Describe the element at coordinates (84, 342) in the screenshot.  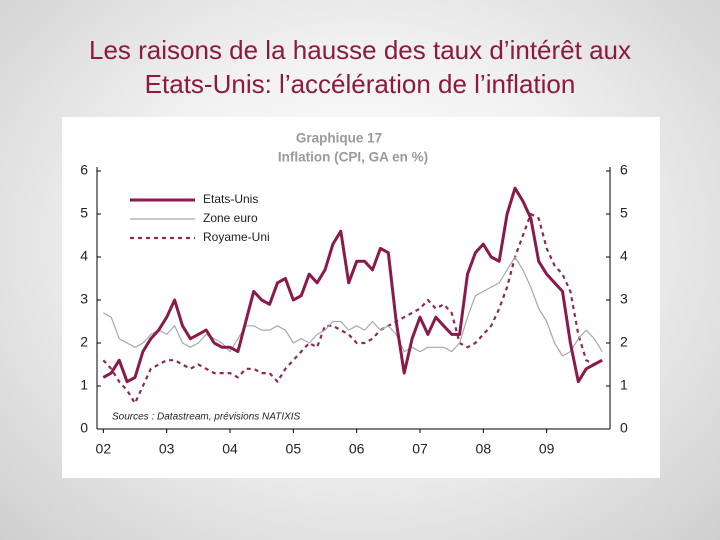
I see `y-tick-label: 2` at that location.